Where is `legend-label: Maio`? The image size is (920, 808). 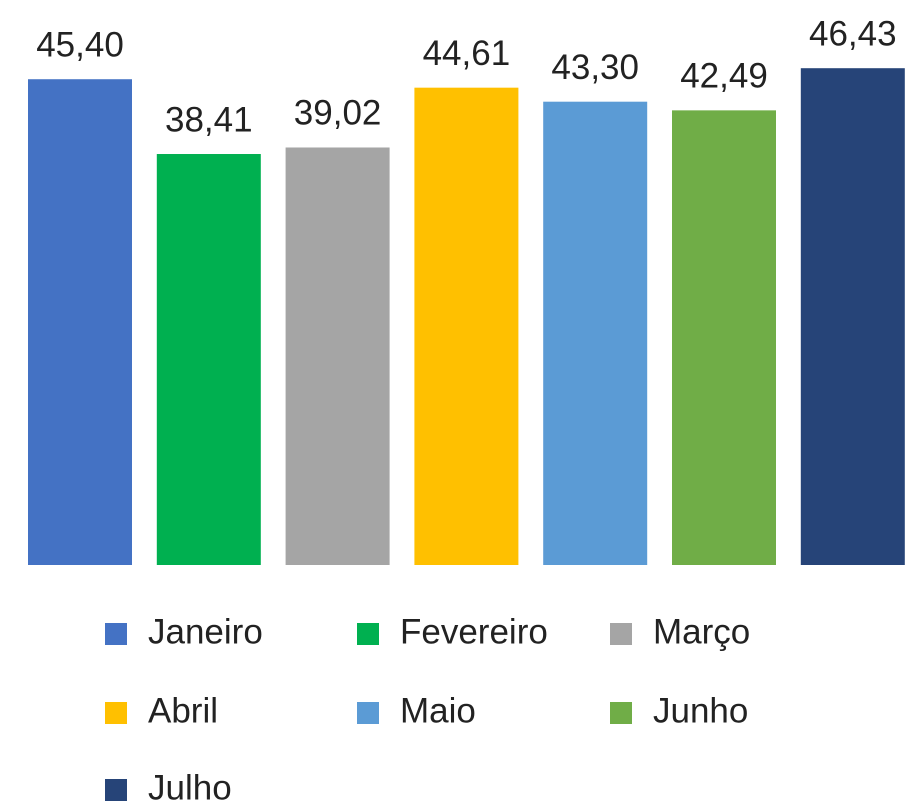
legend-label: Maio is located at coordinates (438, 710).